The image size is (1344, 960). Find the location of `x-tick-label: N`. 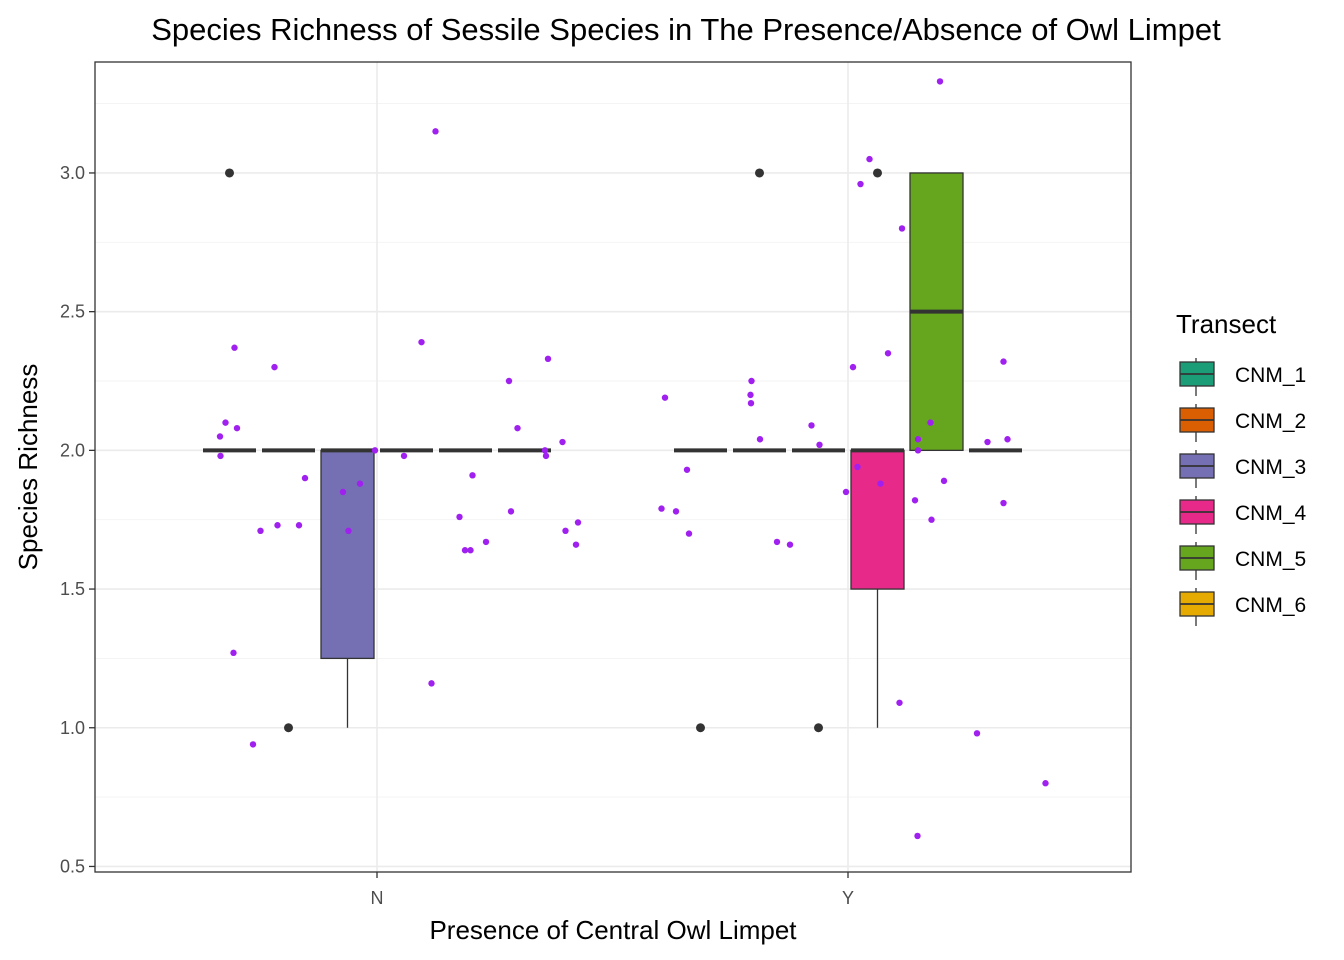

x-tick-label: N is located at coordinates (377, 898).